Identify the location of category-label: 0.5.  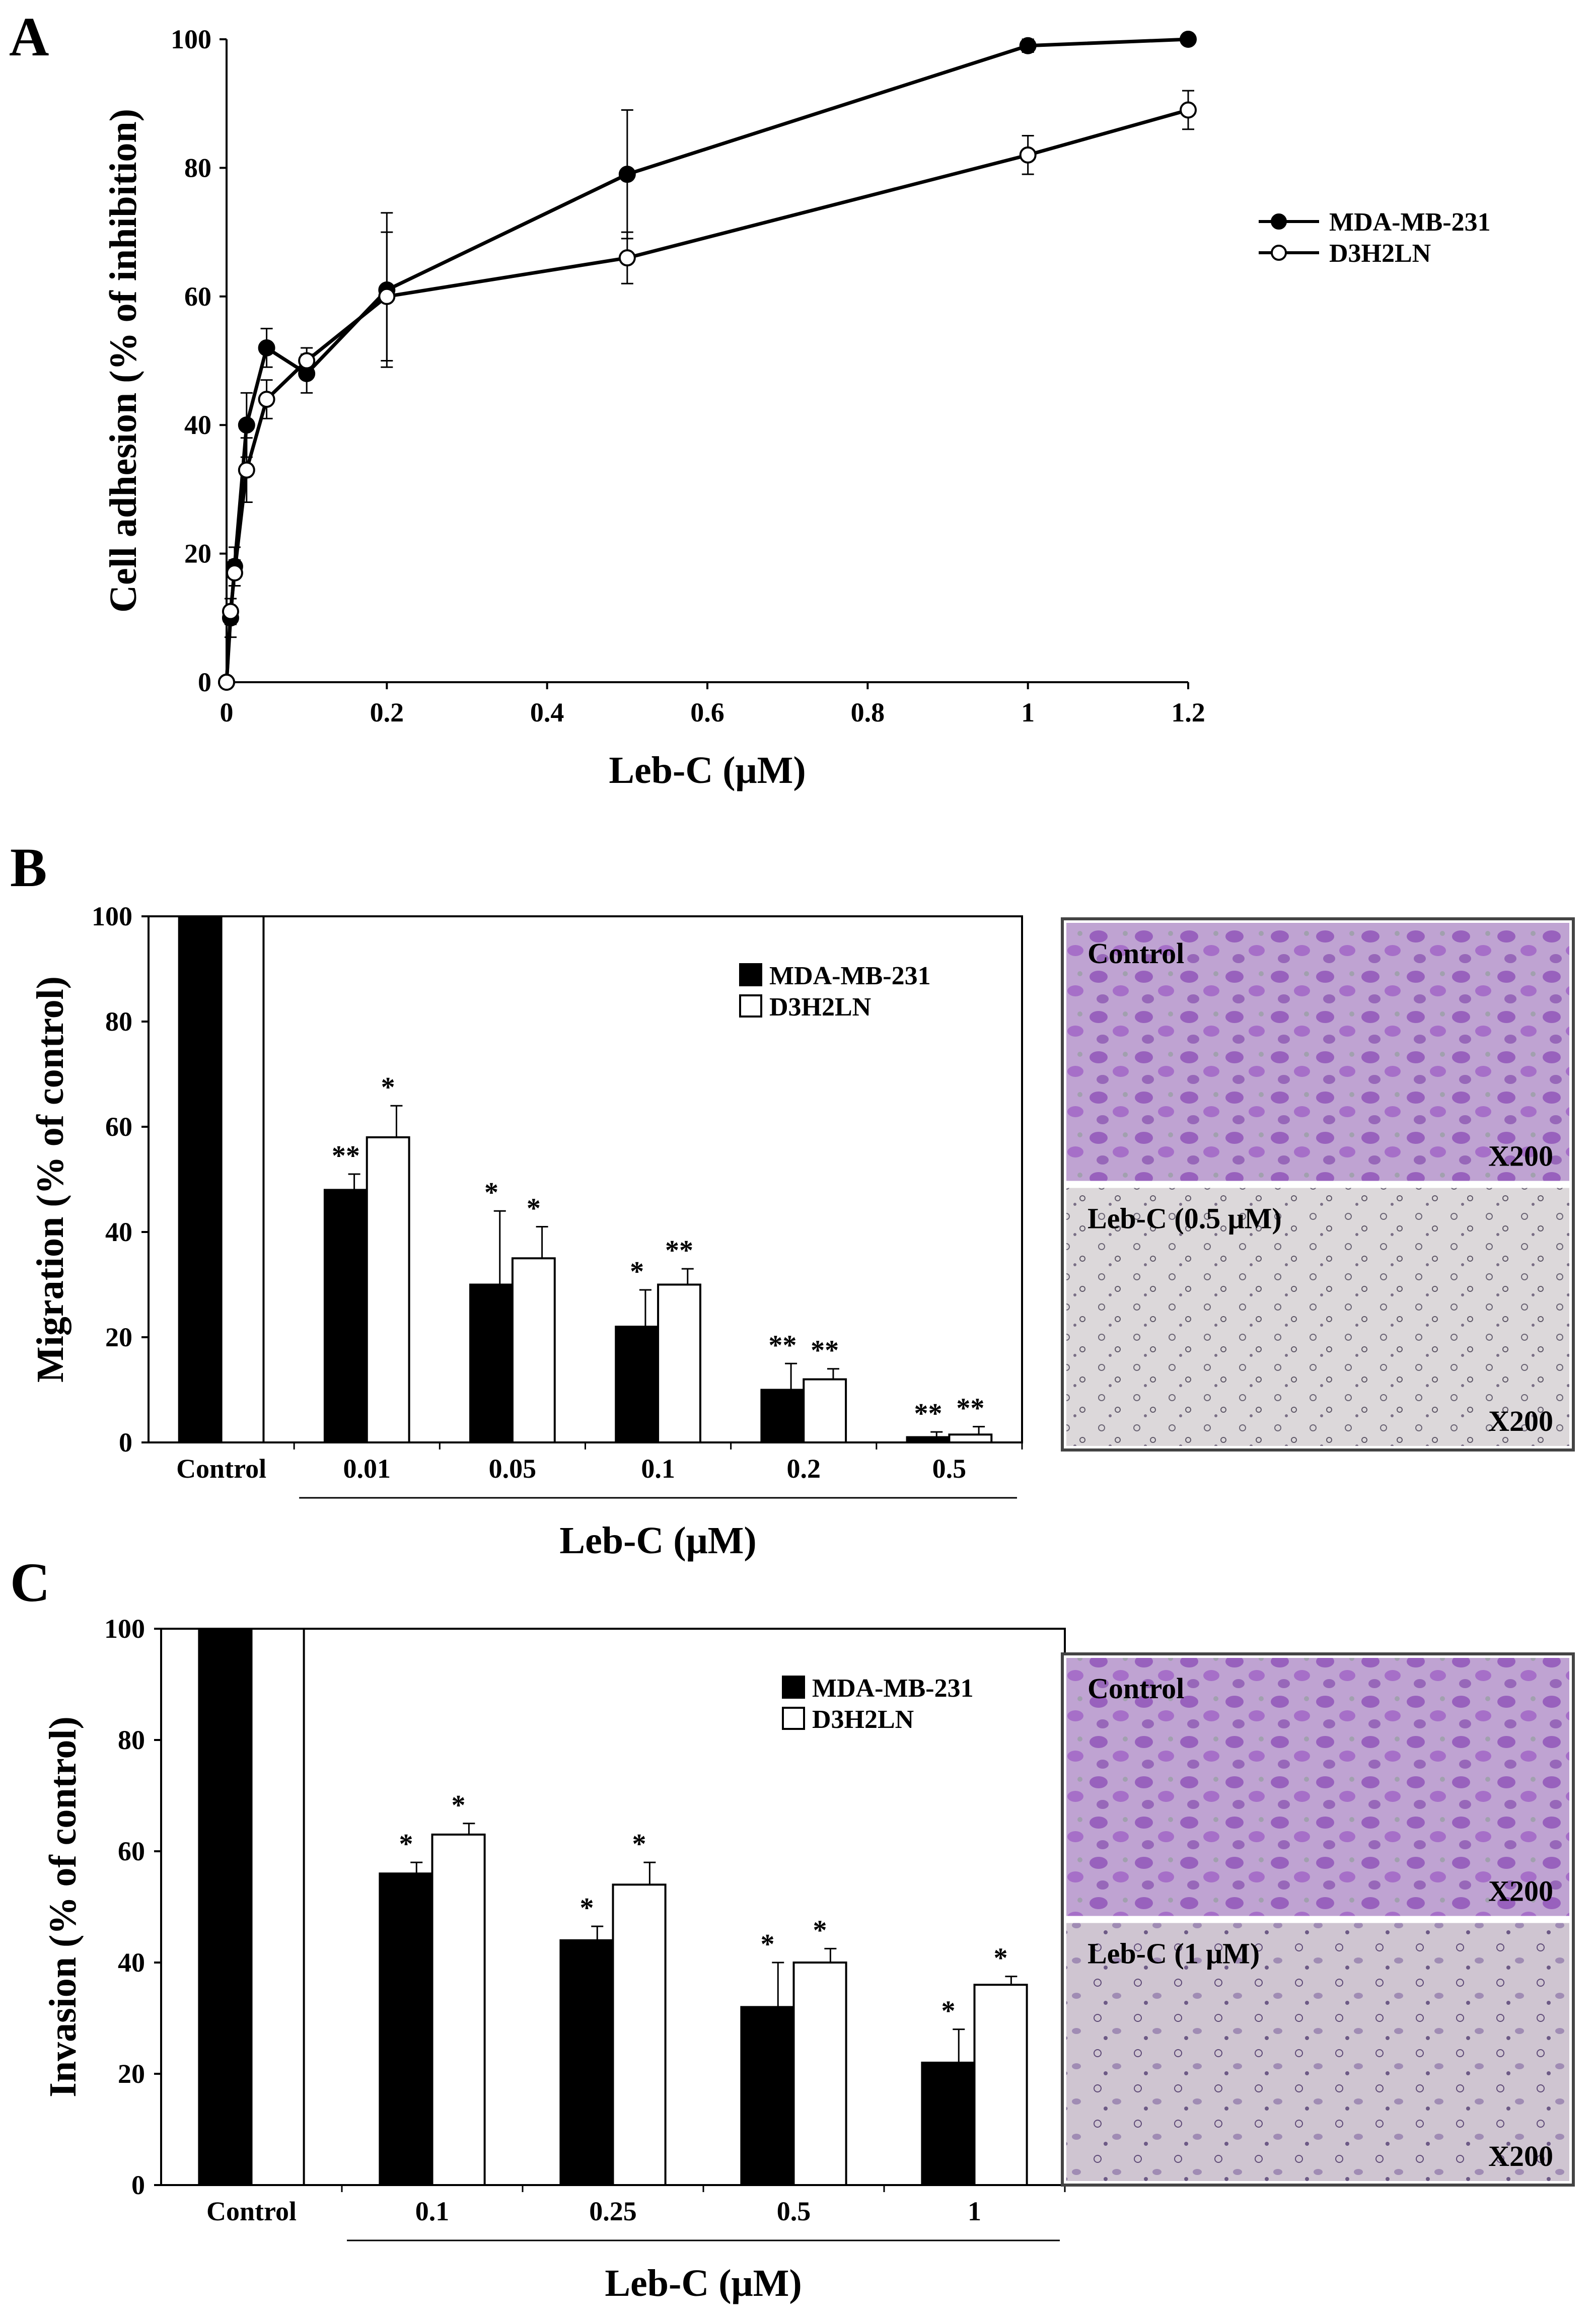
(794, 2211).